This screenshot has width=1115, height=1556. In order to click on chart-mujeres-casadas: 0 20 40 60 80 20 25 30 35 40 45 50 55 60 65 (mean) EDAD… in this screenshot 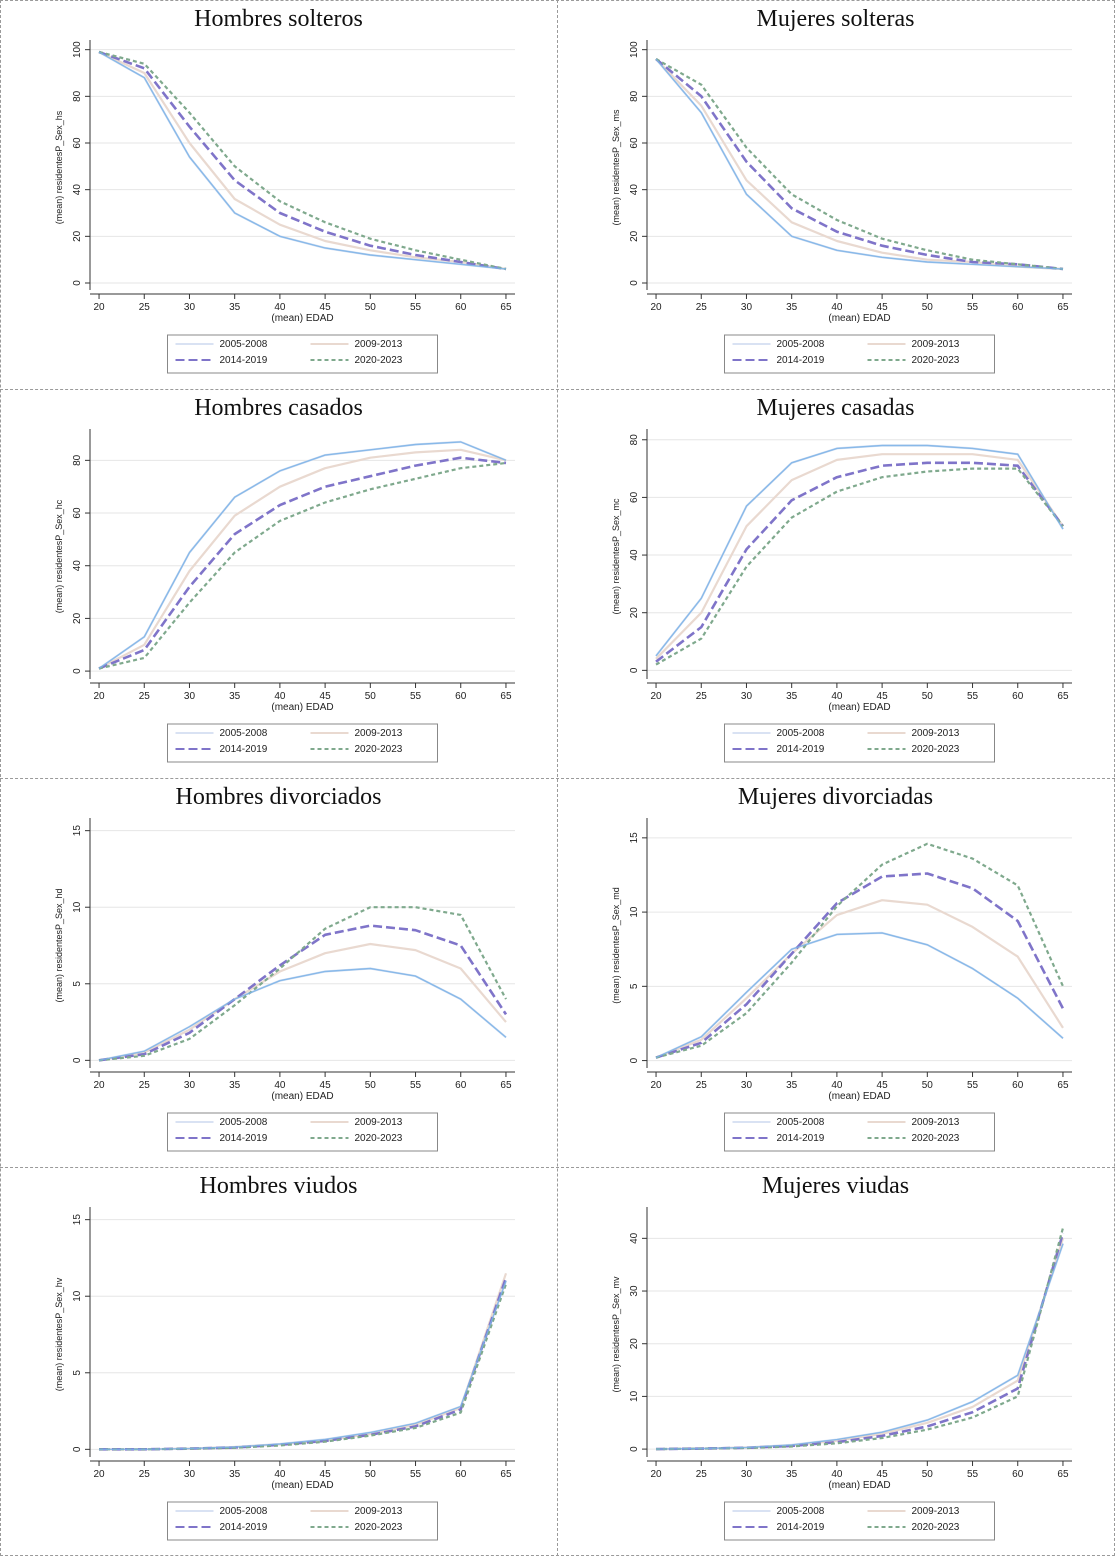, I will do `click(841, 596)`.